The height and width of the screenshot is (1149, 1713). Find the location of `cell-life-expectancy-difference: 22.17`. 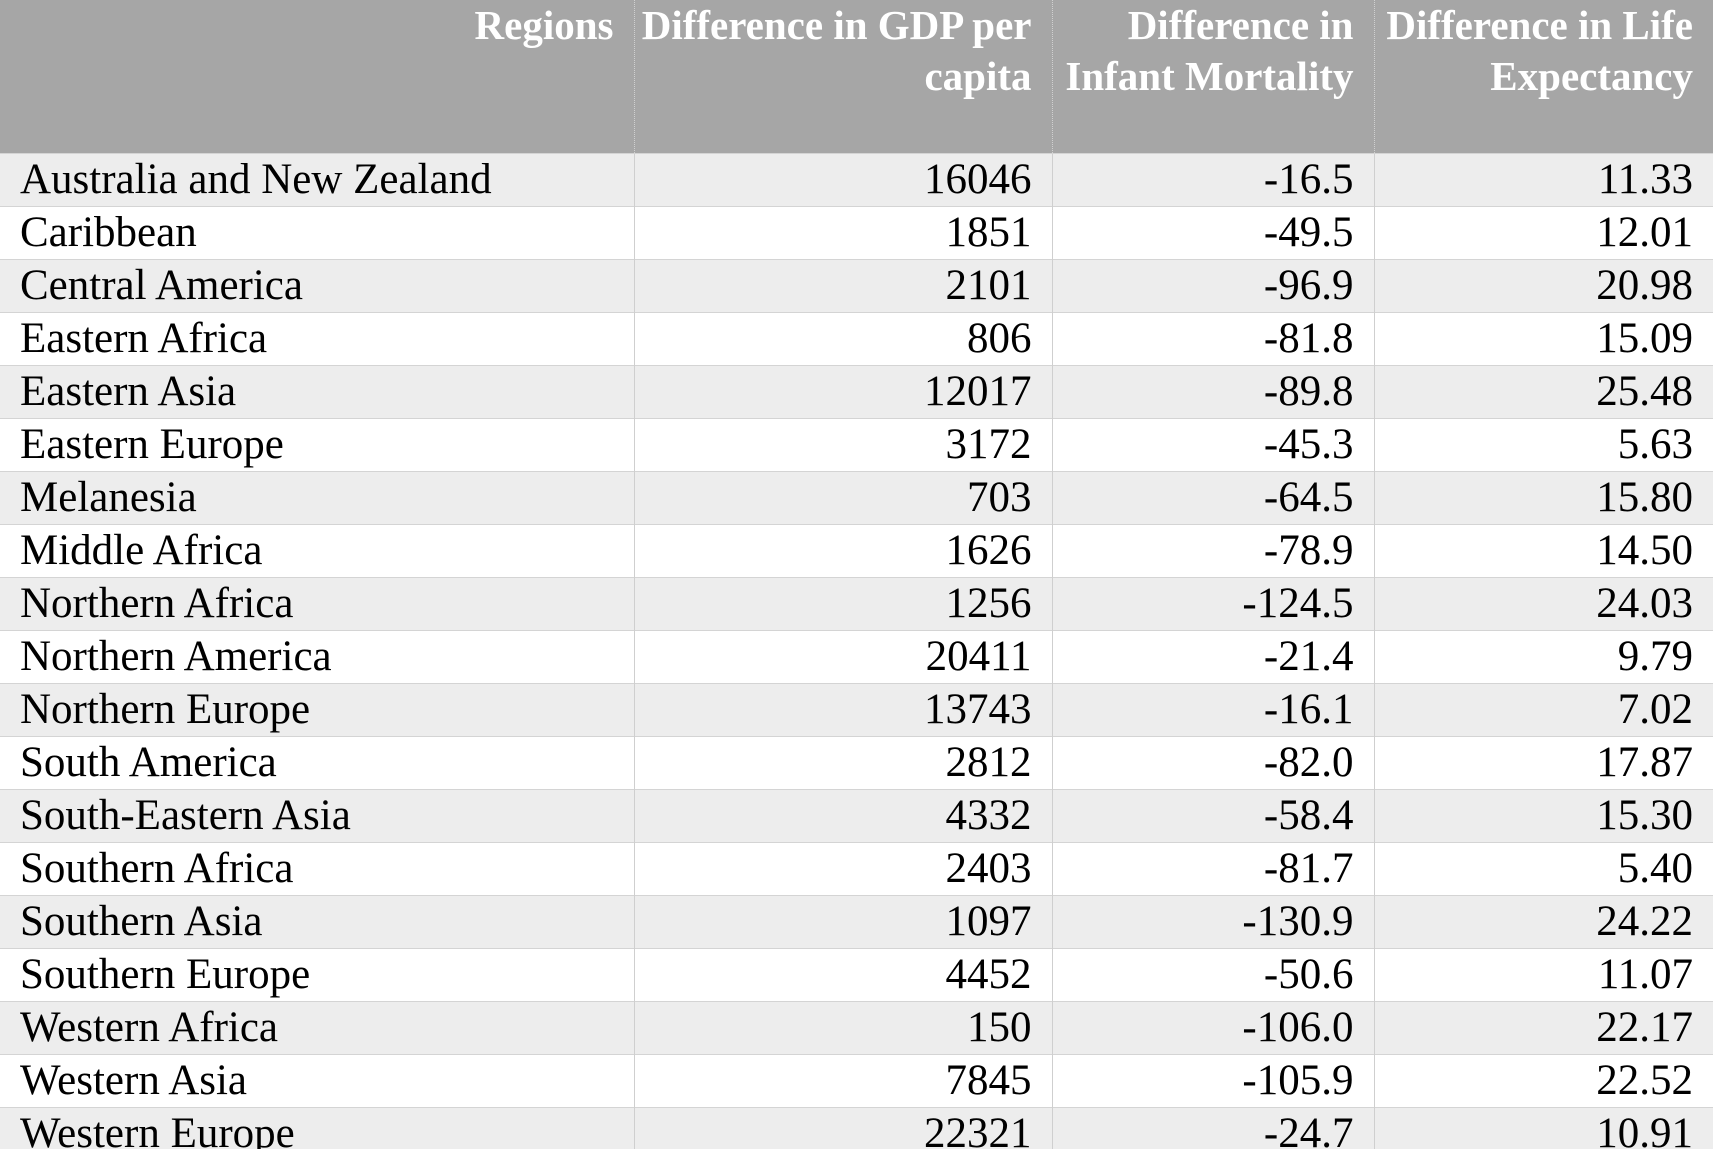

cell-life-expectancy-difference: 22.17 is located at coordinates (1543, 1027).